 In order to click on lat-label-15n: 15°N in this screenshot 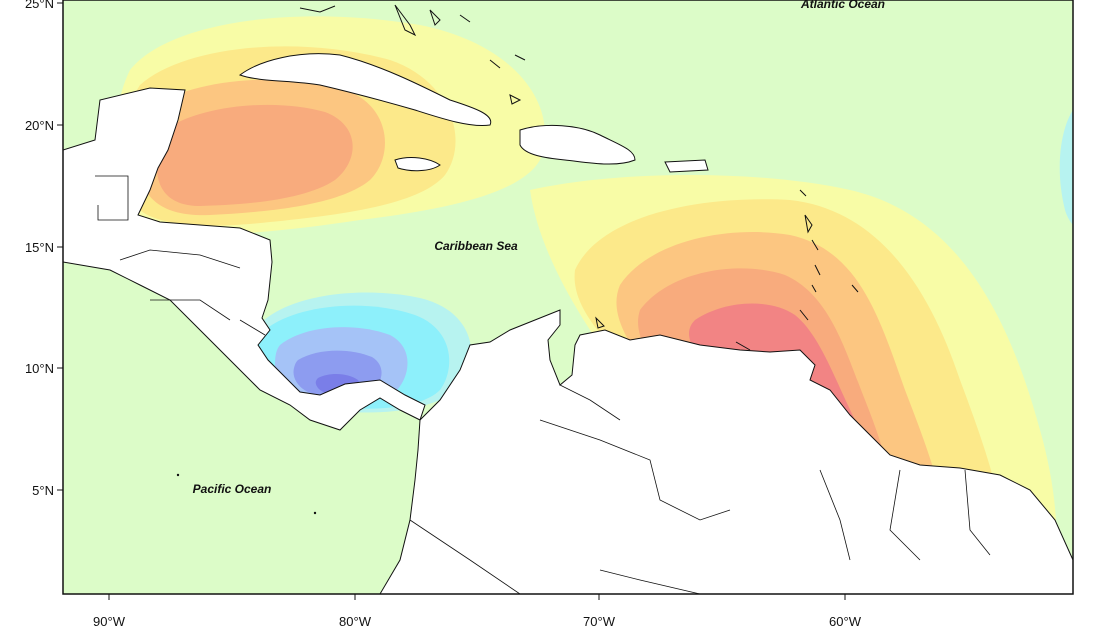, I will do `click(39, 247)`.